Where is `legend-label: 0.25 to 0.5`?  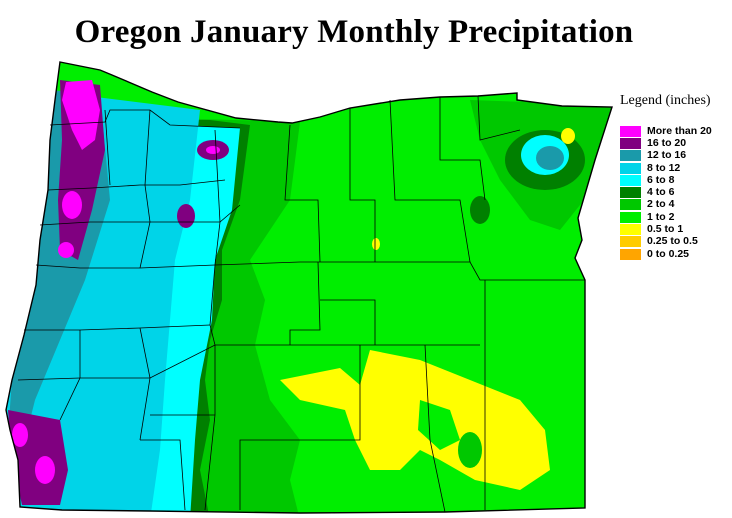 legend-label: 0.25 to 0.5 is located at coordinates (672, 241).